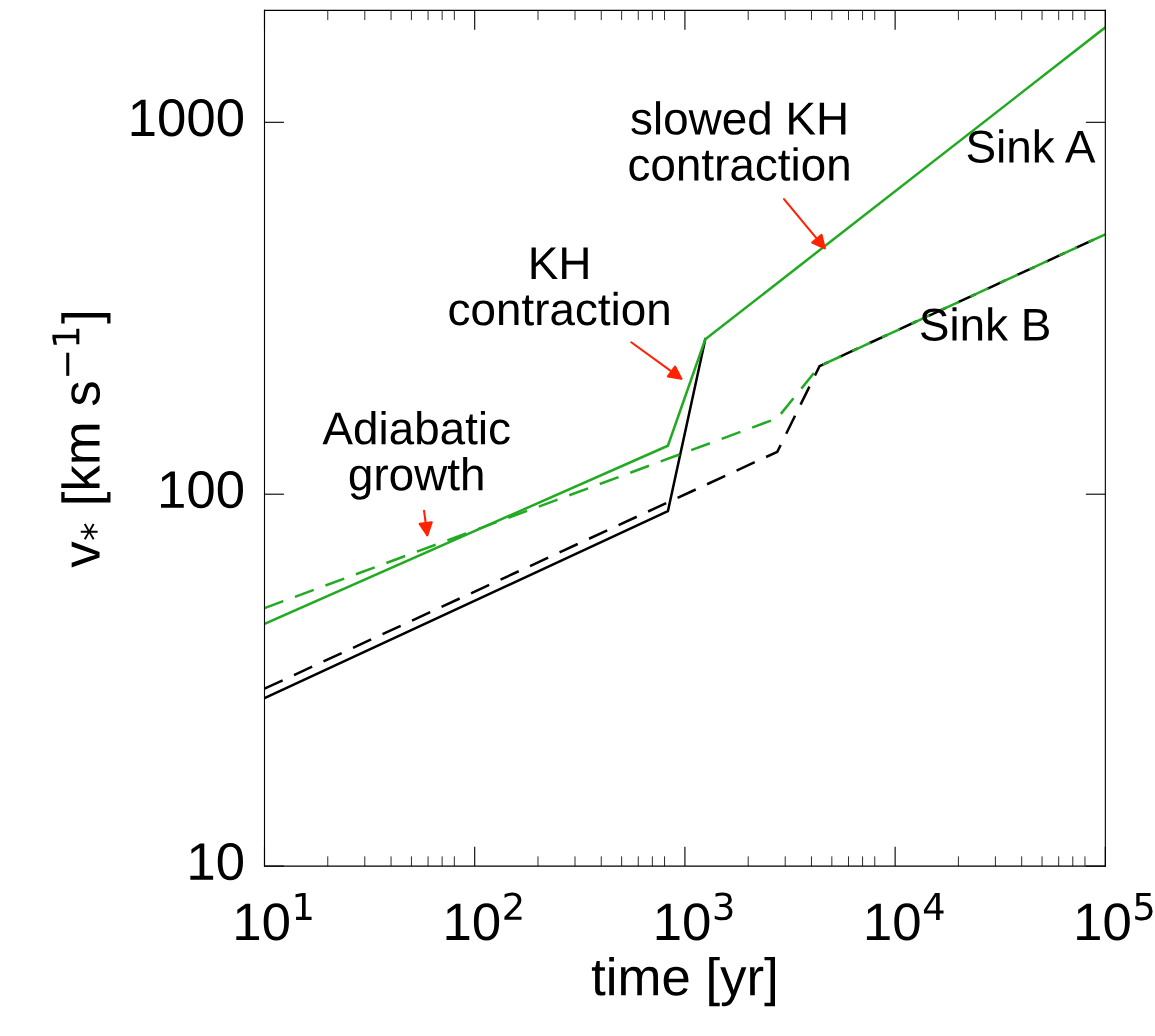  I want to click on x-tick-label: 10$^{1}$, so click(274, 916).